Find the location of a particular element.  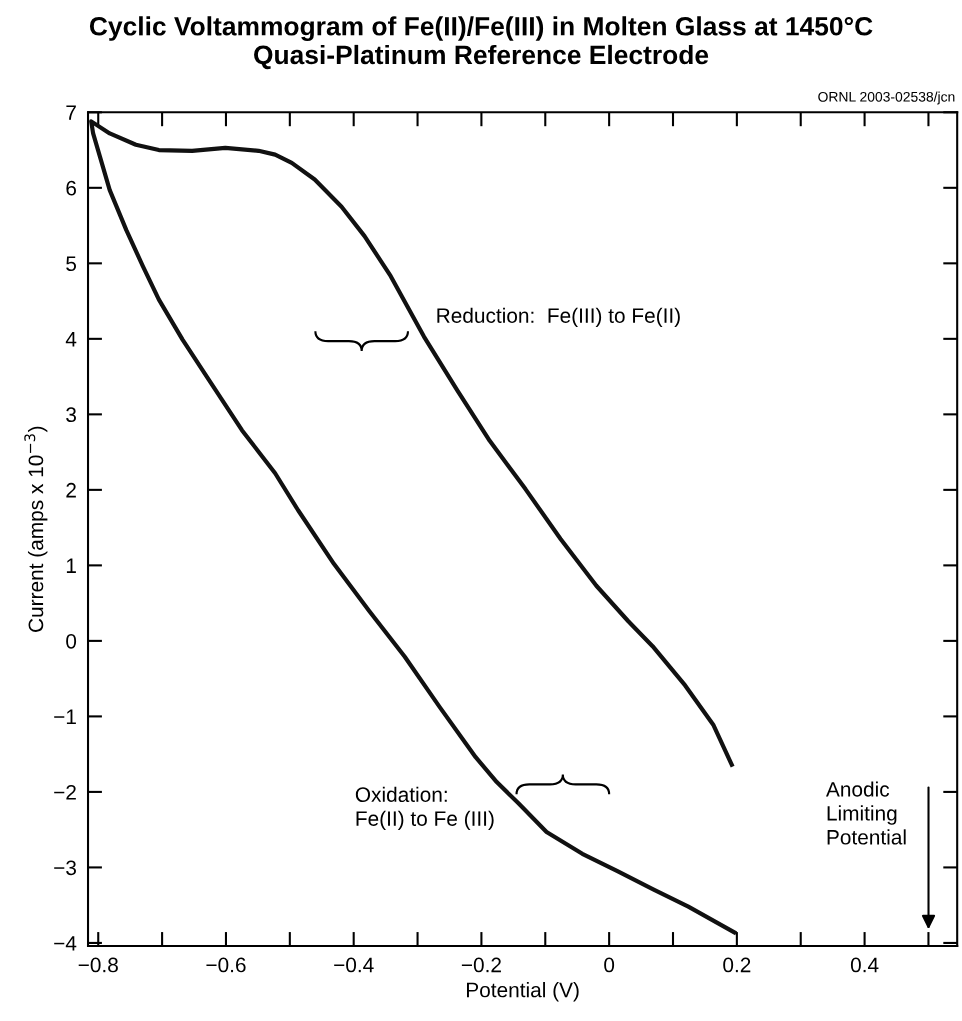

y-tick-label: −2 is located at coordinates (65, 792).